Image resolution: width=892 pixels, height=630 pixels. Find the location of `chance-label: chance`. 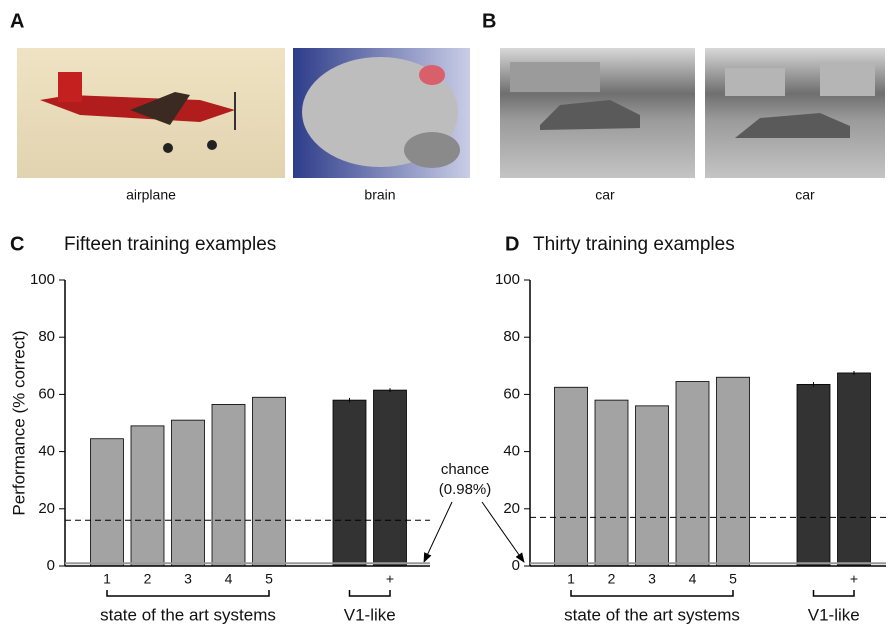

chance-label: chance is located at coordinates (465, 469).